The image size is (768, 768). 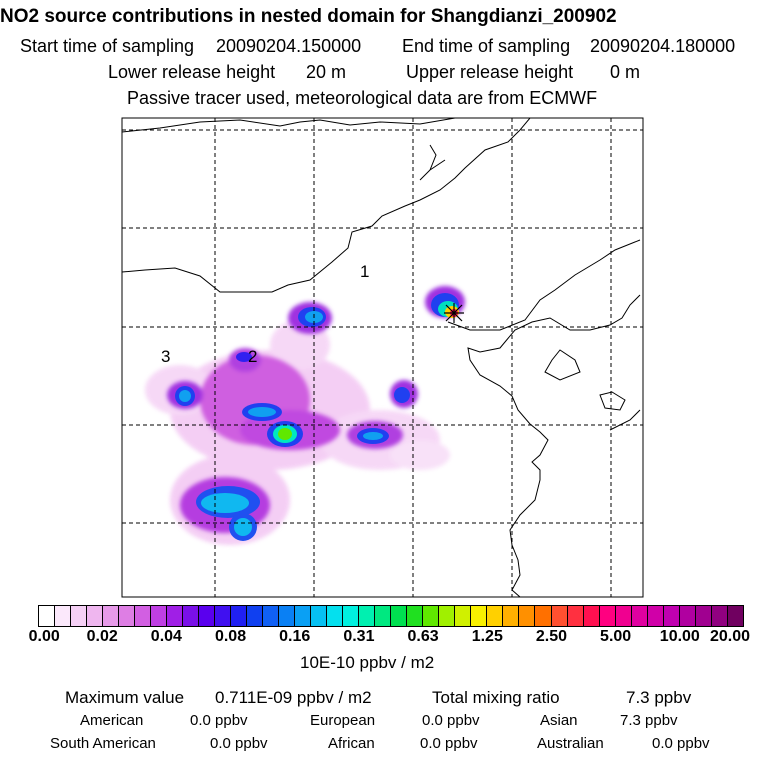 What do you see at coordinates (239, 743) in the screenshot?
I see `region-value-south-american: 0.0 ppbv` at bounding box center [239, 743].